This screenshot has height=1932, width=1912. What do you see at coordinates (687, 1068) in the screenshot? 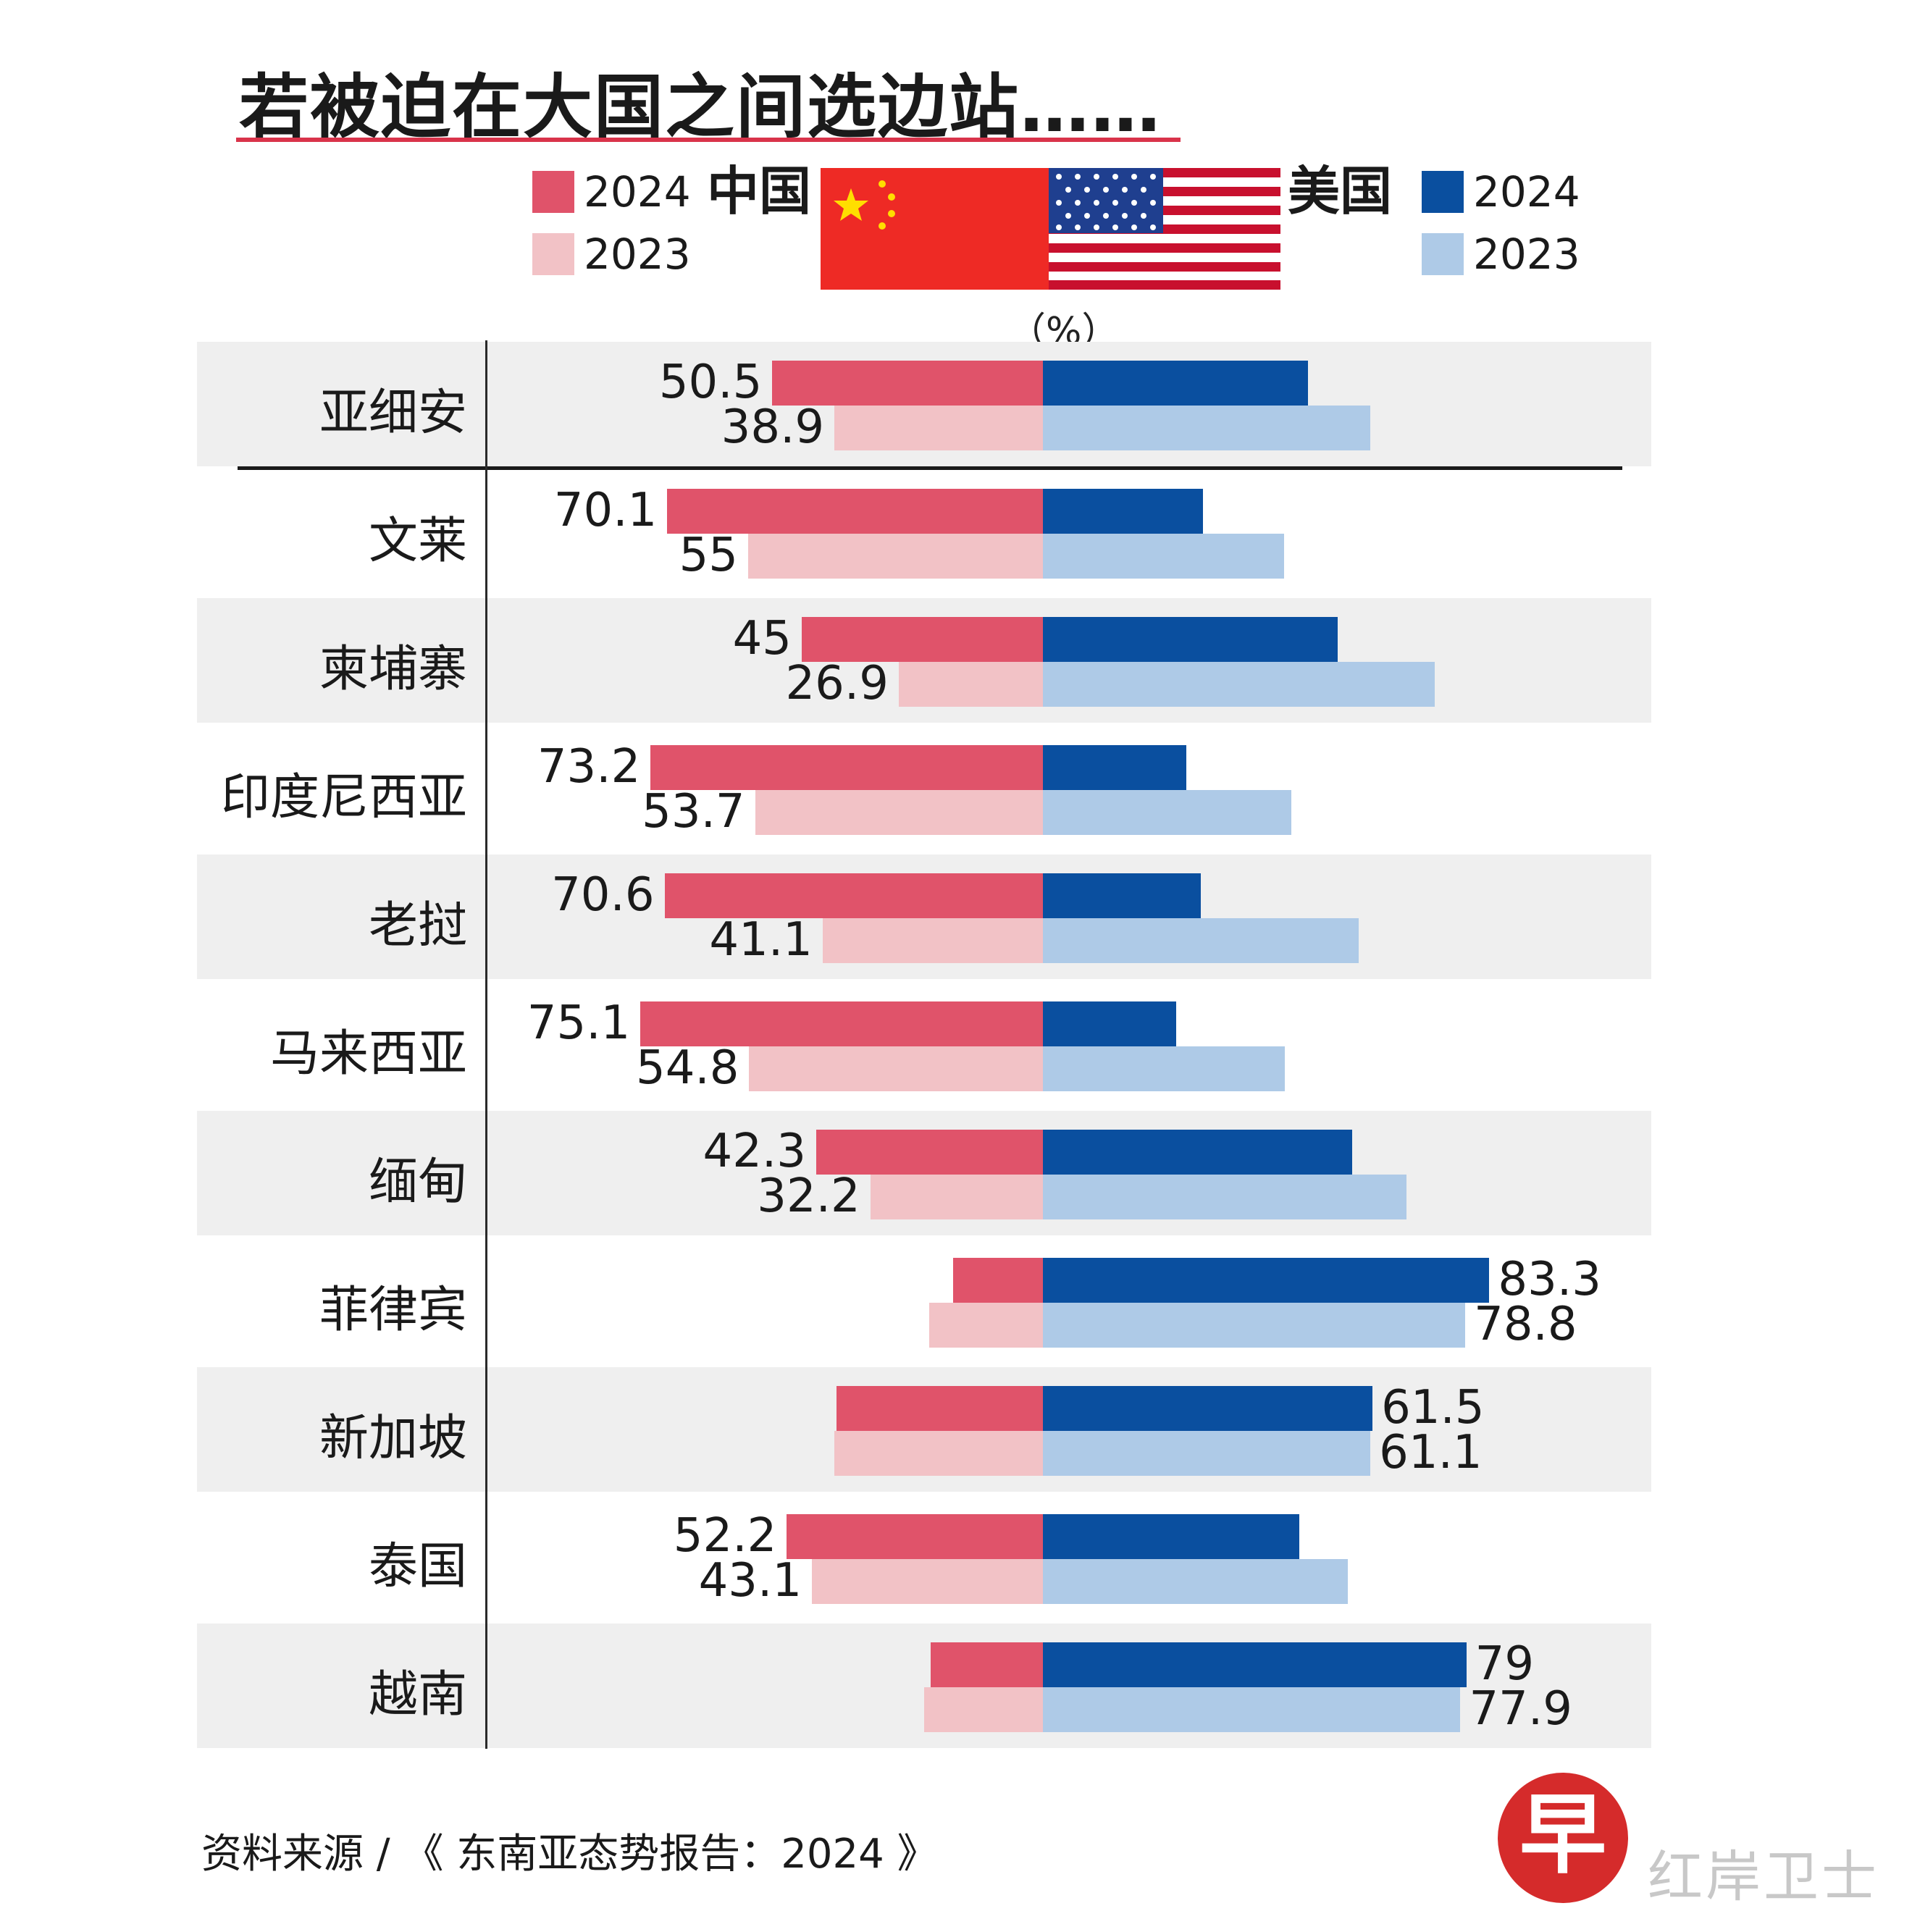
I see `value-label-china-2023: 54.8` at bounding box center [687, 1068].